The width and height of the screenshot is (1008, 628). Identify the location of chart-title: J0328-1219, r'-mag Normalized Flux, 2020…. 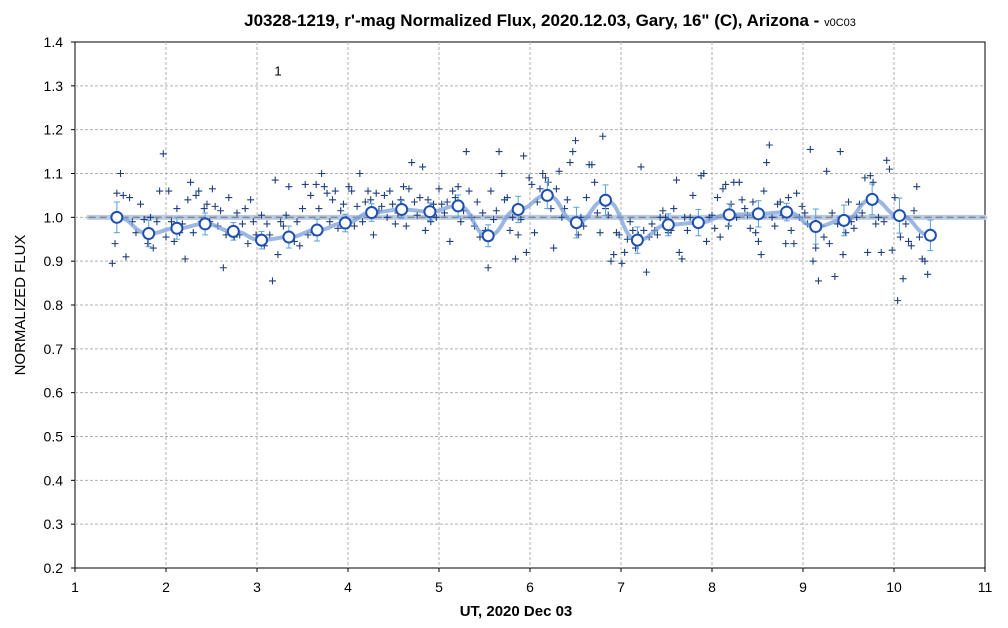
(550, 20).